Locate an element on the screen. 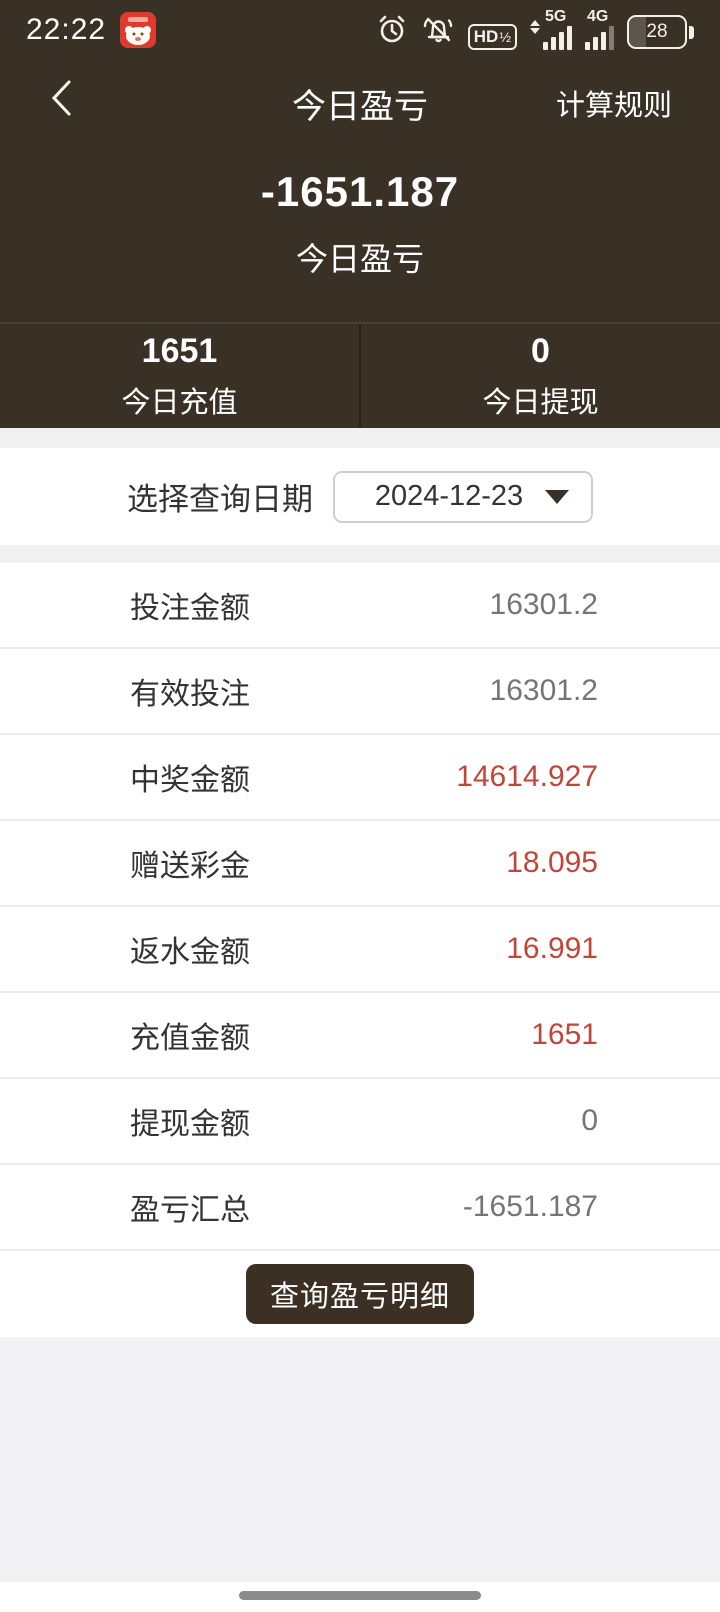  today-withdraw-label: 今日提现 is located at coordinates (540, 402).